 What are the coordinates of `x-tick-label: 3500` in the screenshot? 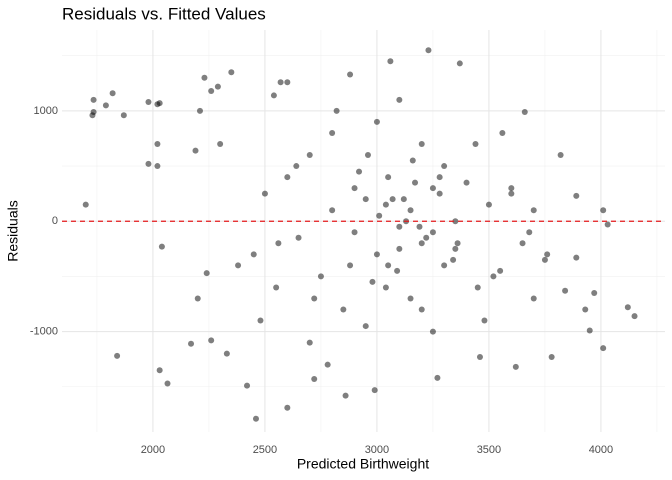 It's located at (489, 450).